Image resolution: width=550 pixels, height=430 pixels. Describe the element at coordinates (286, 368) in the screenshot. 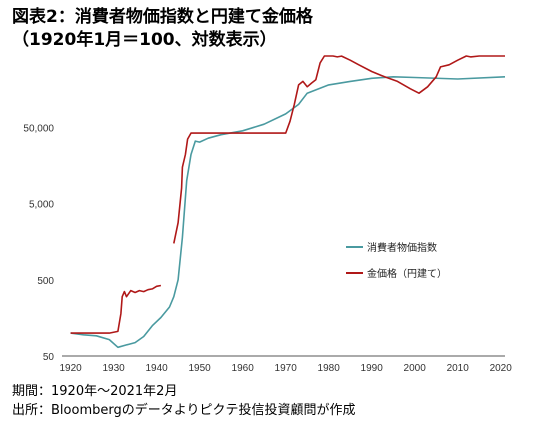

I see `x-tick-label-1970: 1970` at that location.